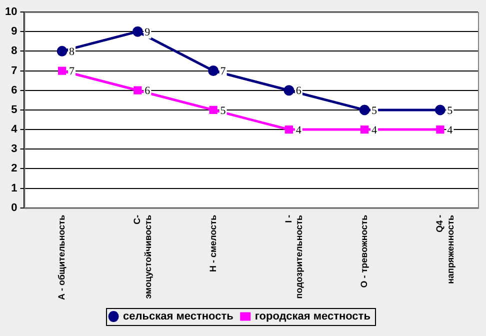  Describe the element at coordinates (14, 149) in the screenshot. I see `y-tick-label: 3` at that location.